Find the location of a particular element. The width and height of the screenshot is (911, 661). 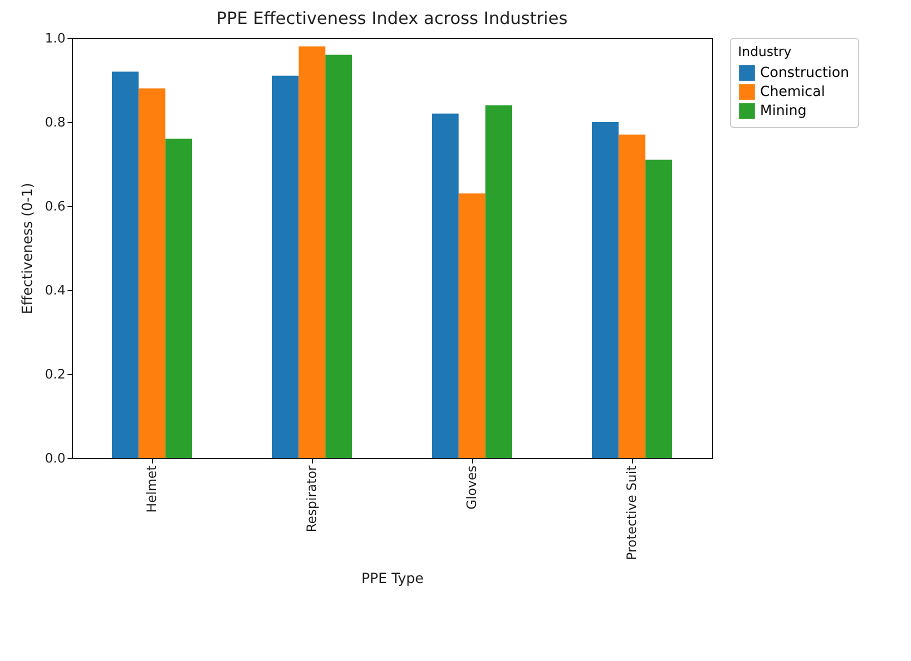

x-axis-title: PPE Type is located at coordinates (392, 579).